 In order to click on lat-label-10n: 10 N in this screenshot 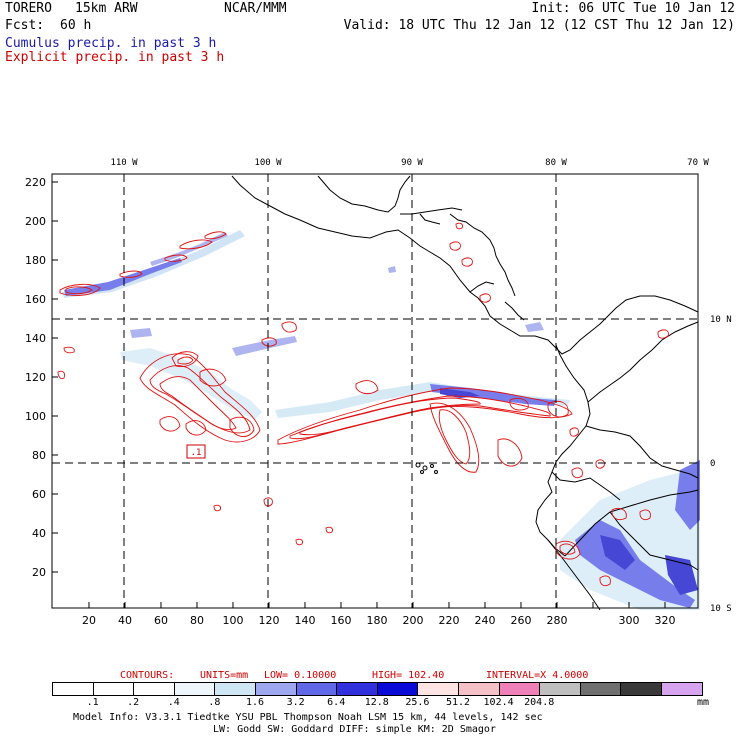, I will do `click(721, 320)`.